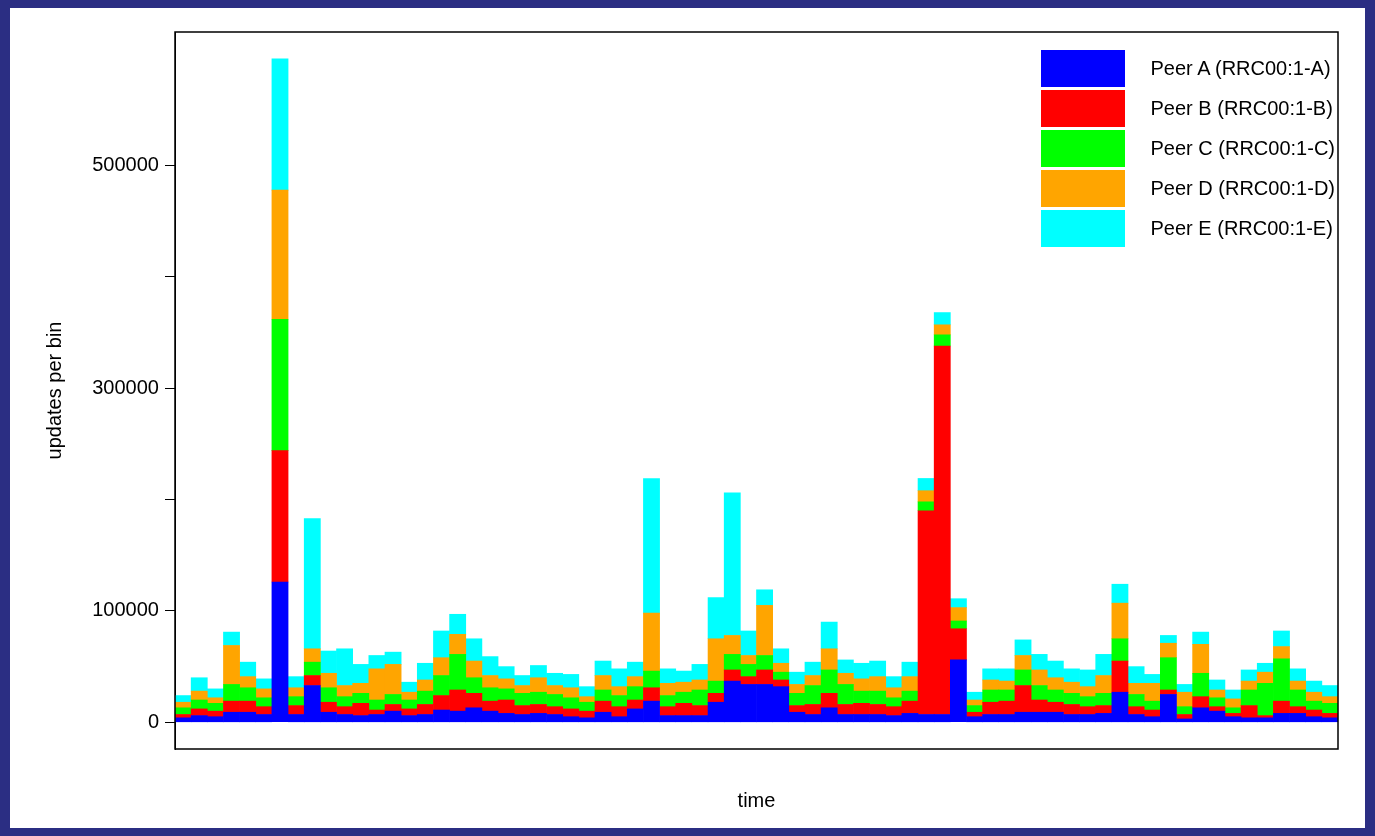  What do you see at coordinates (1242, 148) in the screenshot?
I see `legend-label: Peer C (RRC00:1-C)` at bounding box center [1242, 148].